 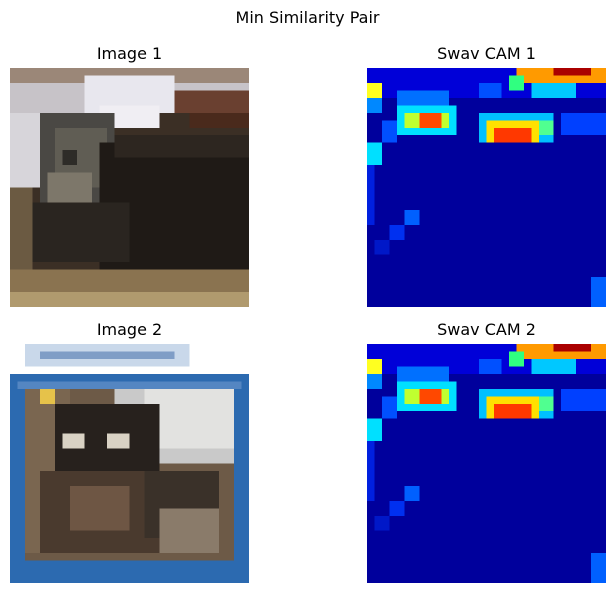 What do you see at coordinates (486, 329) in the screenshot?
I see `panel-title-cam-2: Swav CAM 2` at bounding box center [486, 329].